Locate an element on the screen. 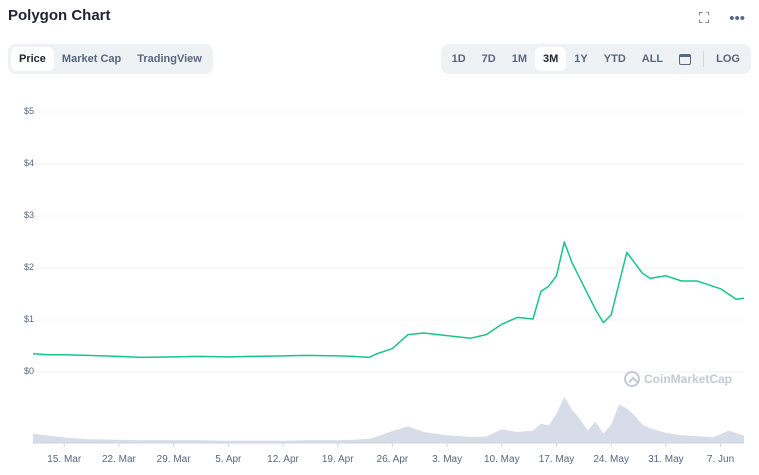 Image resolution: width=759 pixels, height=475 pixels. y-tick-label: $4 is located at coordinates (29, 163).